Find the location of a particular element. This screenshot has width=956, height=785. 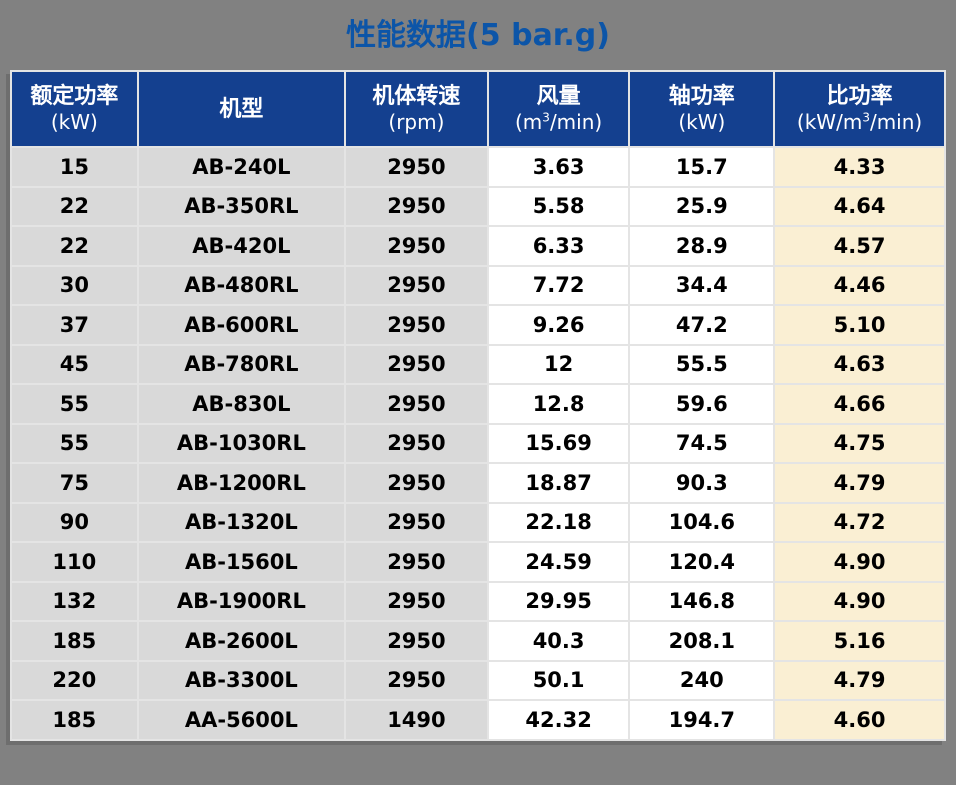

column-title: 额定功率 is located at coordinates (74, 96).